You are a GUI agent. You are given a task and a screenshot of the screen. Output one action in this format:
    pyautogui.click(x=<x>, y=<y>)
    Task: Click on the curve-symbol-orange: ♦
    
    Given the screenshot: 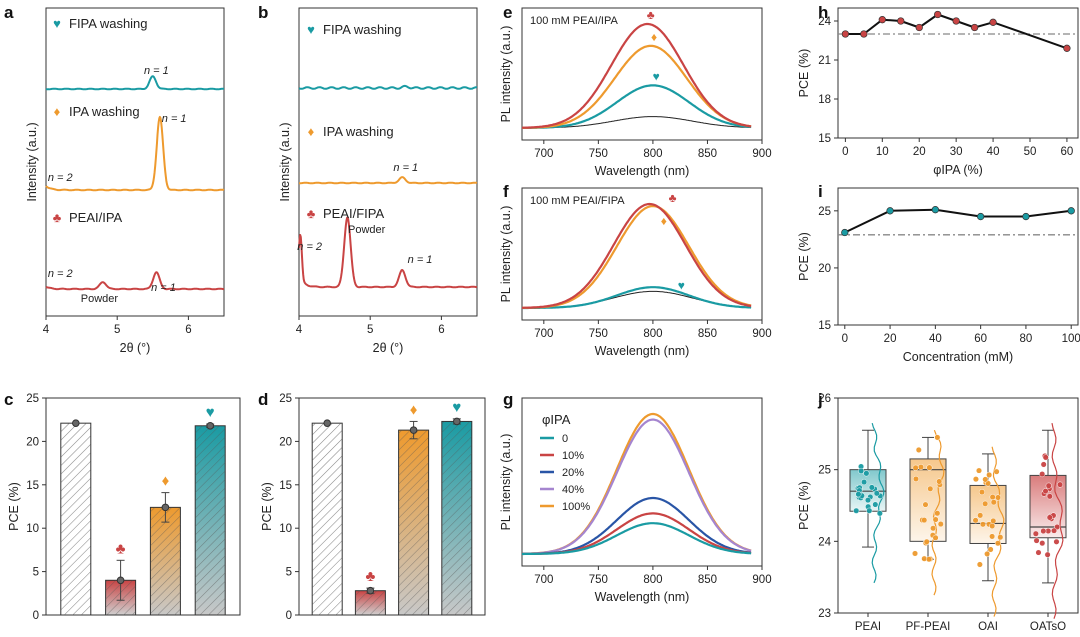 What is the action you would take?
    pyautogui.click(x=654, y=37)
    